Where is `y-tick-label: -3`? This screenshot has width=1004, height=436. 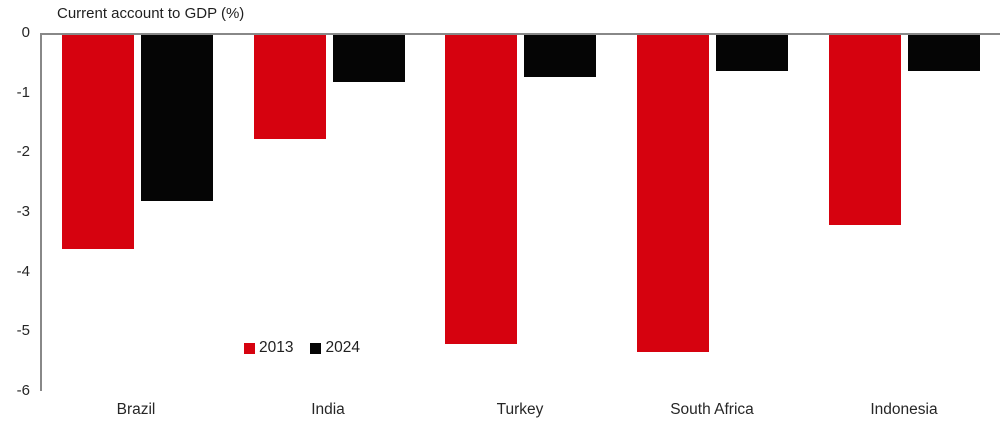
y-tick-label: -3 is located at coordinates (23, 211).